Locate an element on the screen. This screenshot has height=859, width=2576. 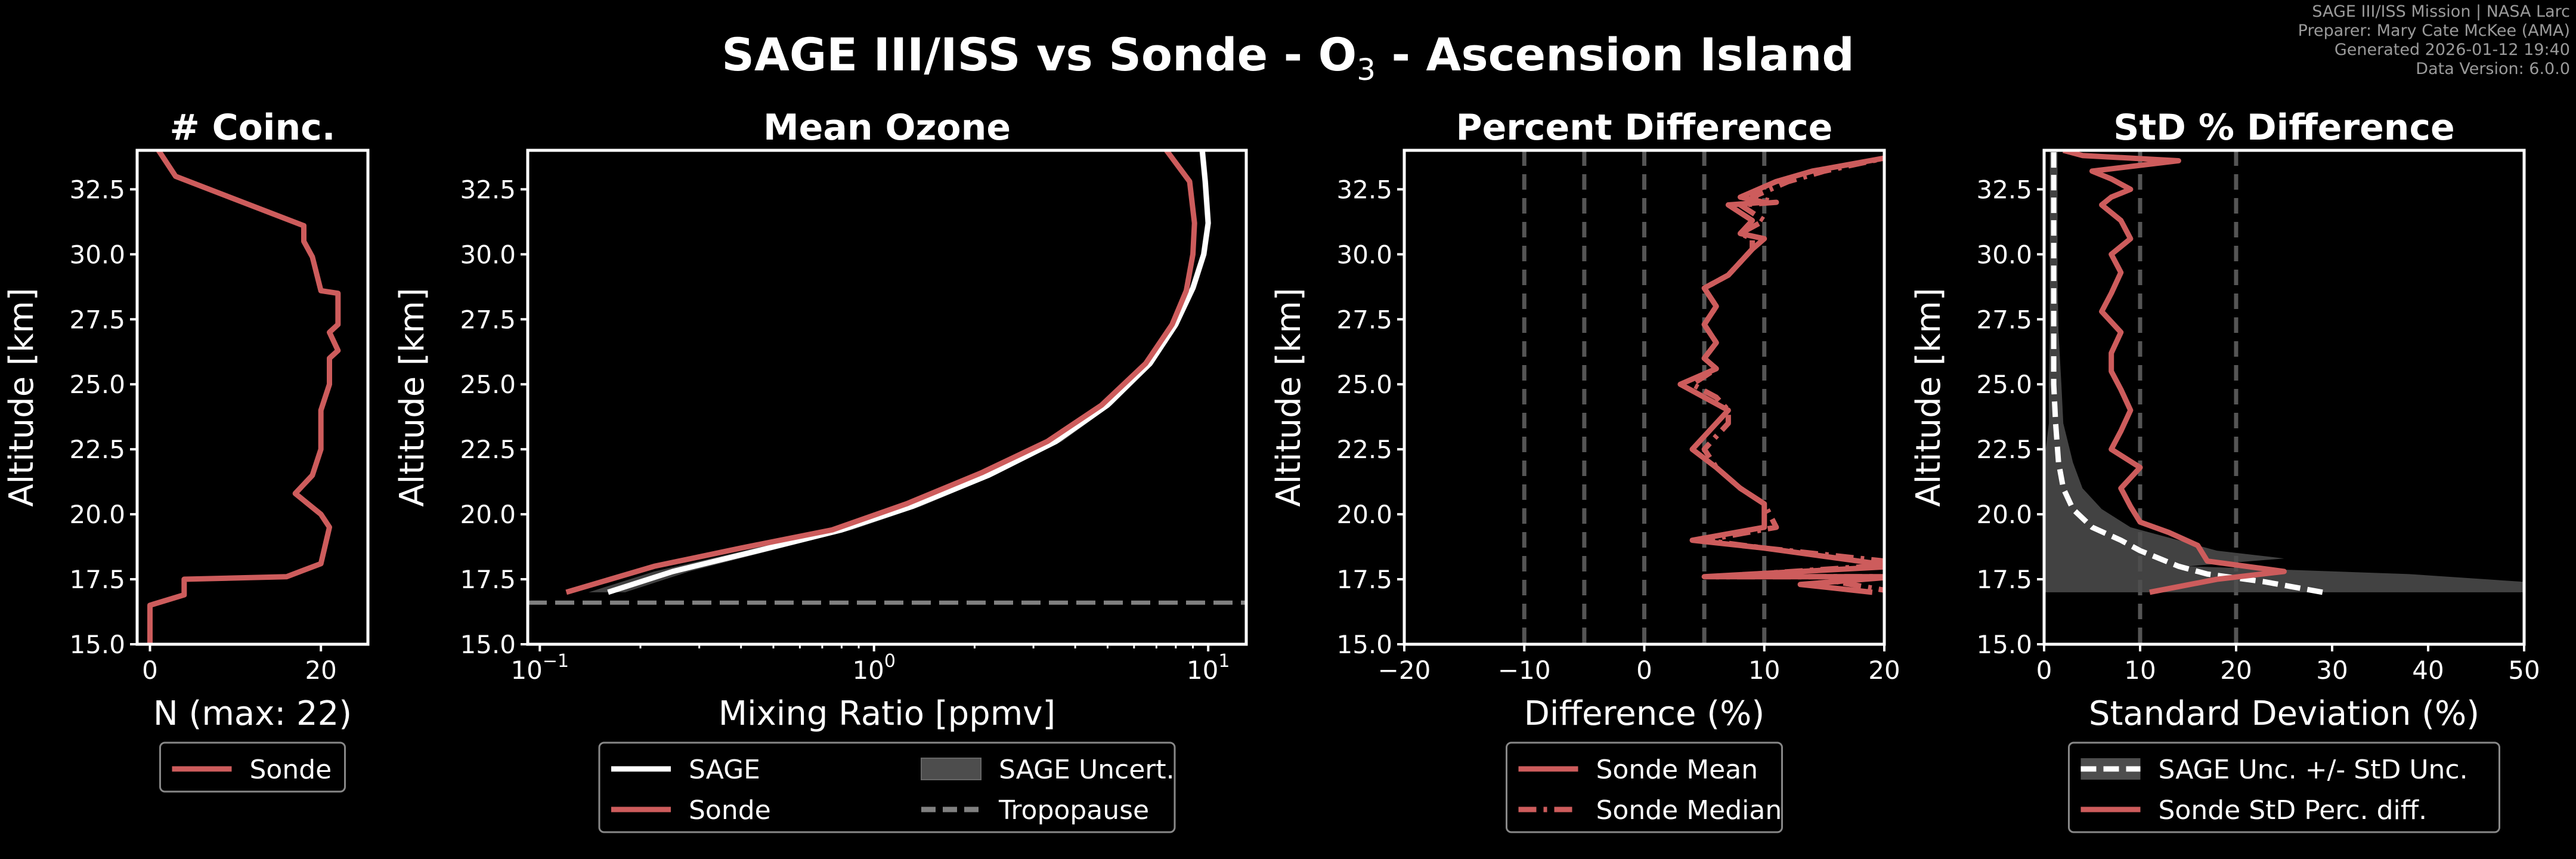
legend-label: Sonde StD Perc. diff. is located at coordinates (2293, 810).